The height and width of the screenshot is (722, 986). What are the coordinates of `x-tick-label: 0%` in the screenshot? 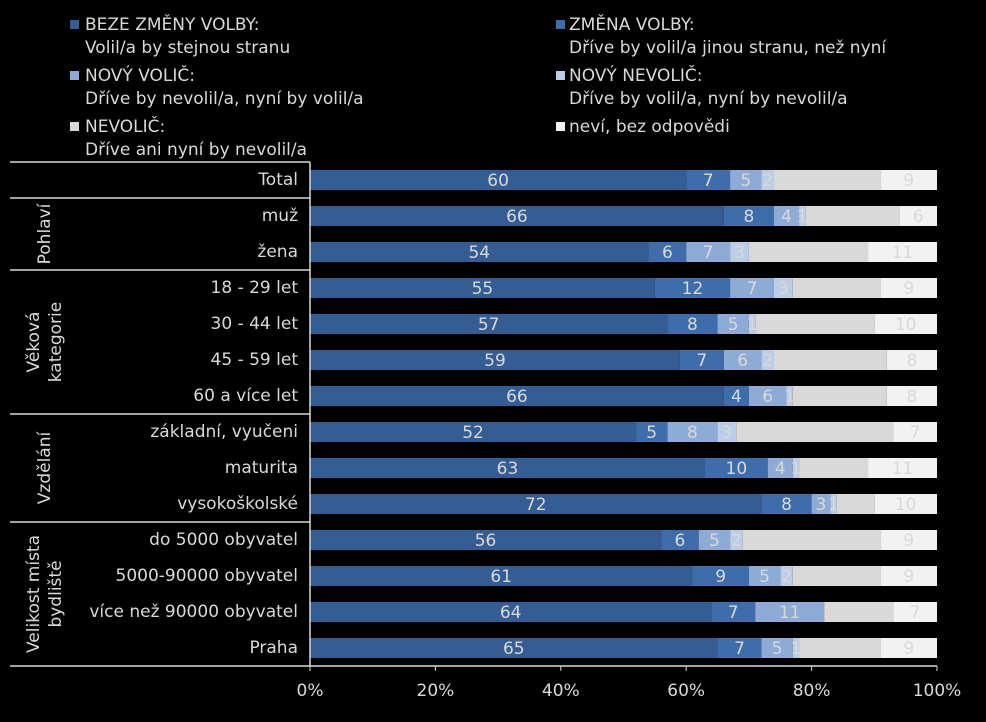 It's located at (310, 691).